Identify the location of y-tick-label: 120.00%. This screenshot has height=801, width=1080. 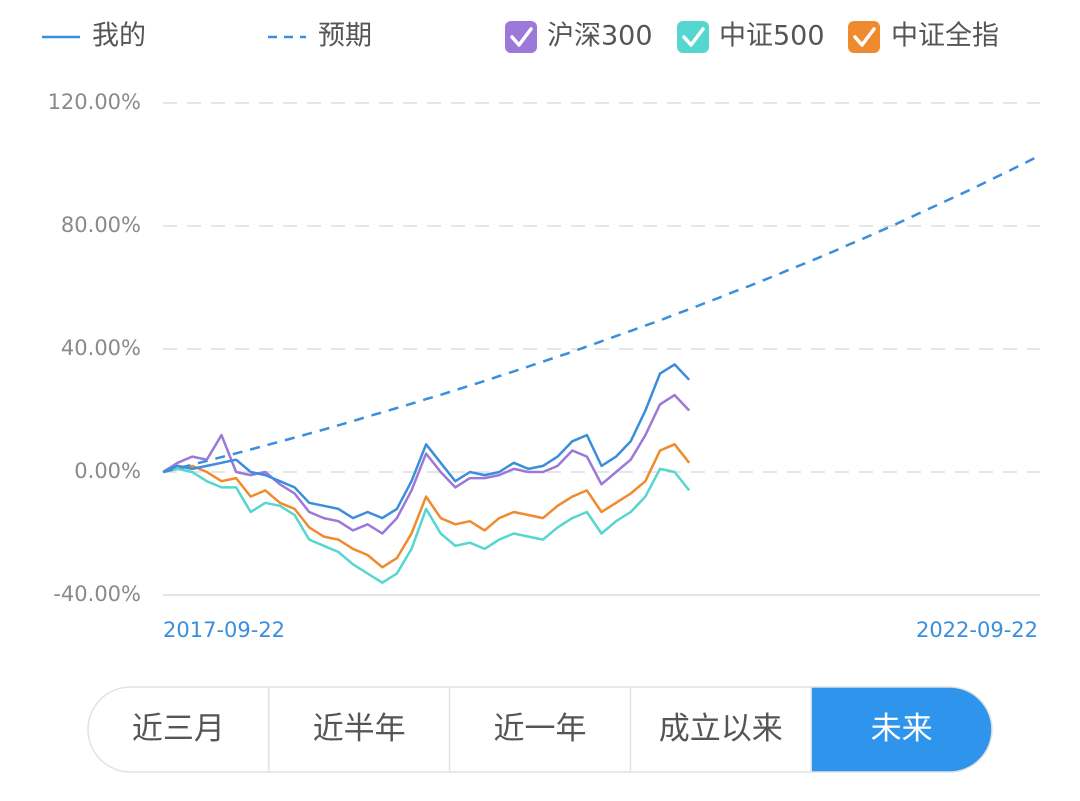
(94, 102).